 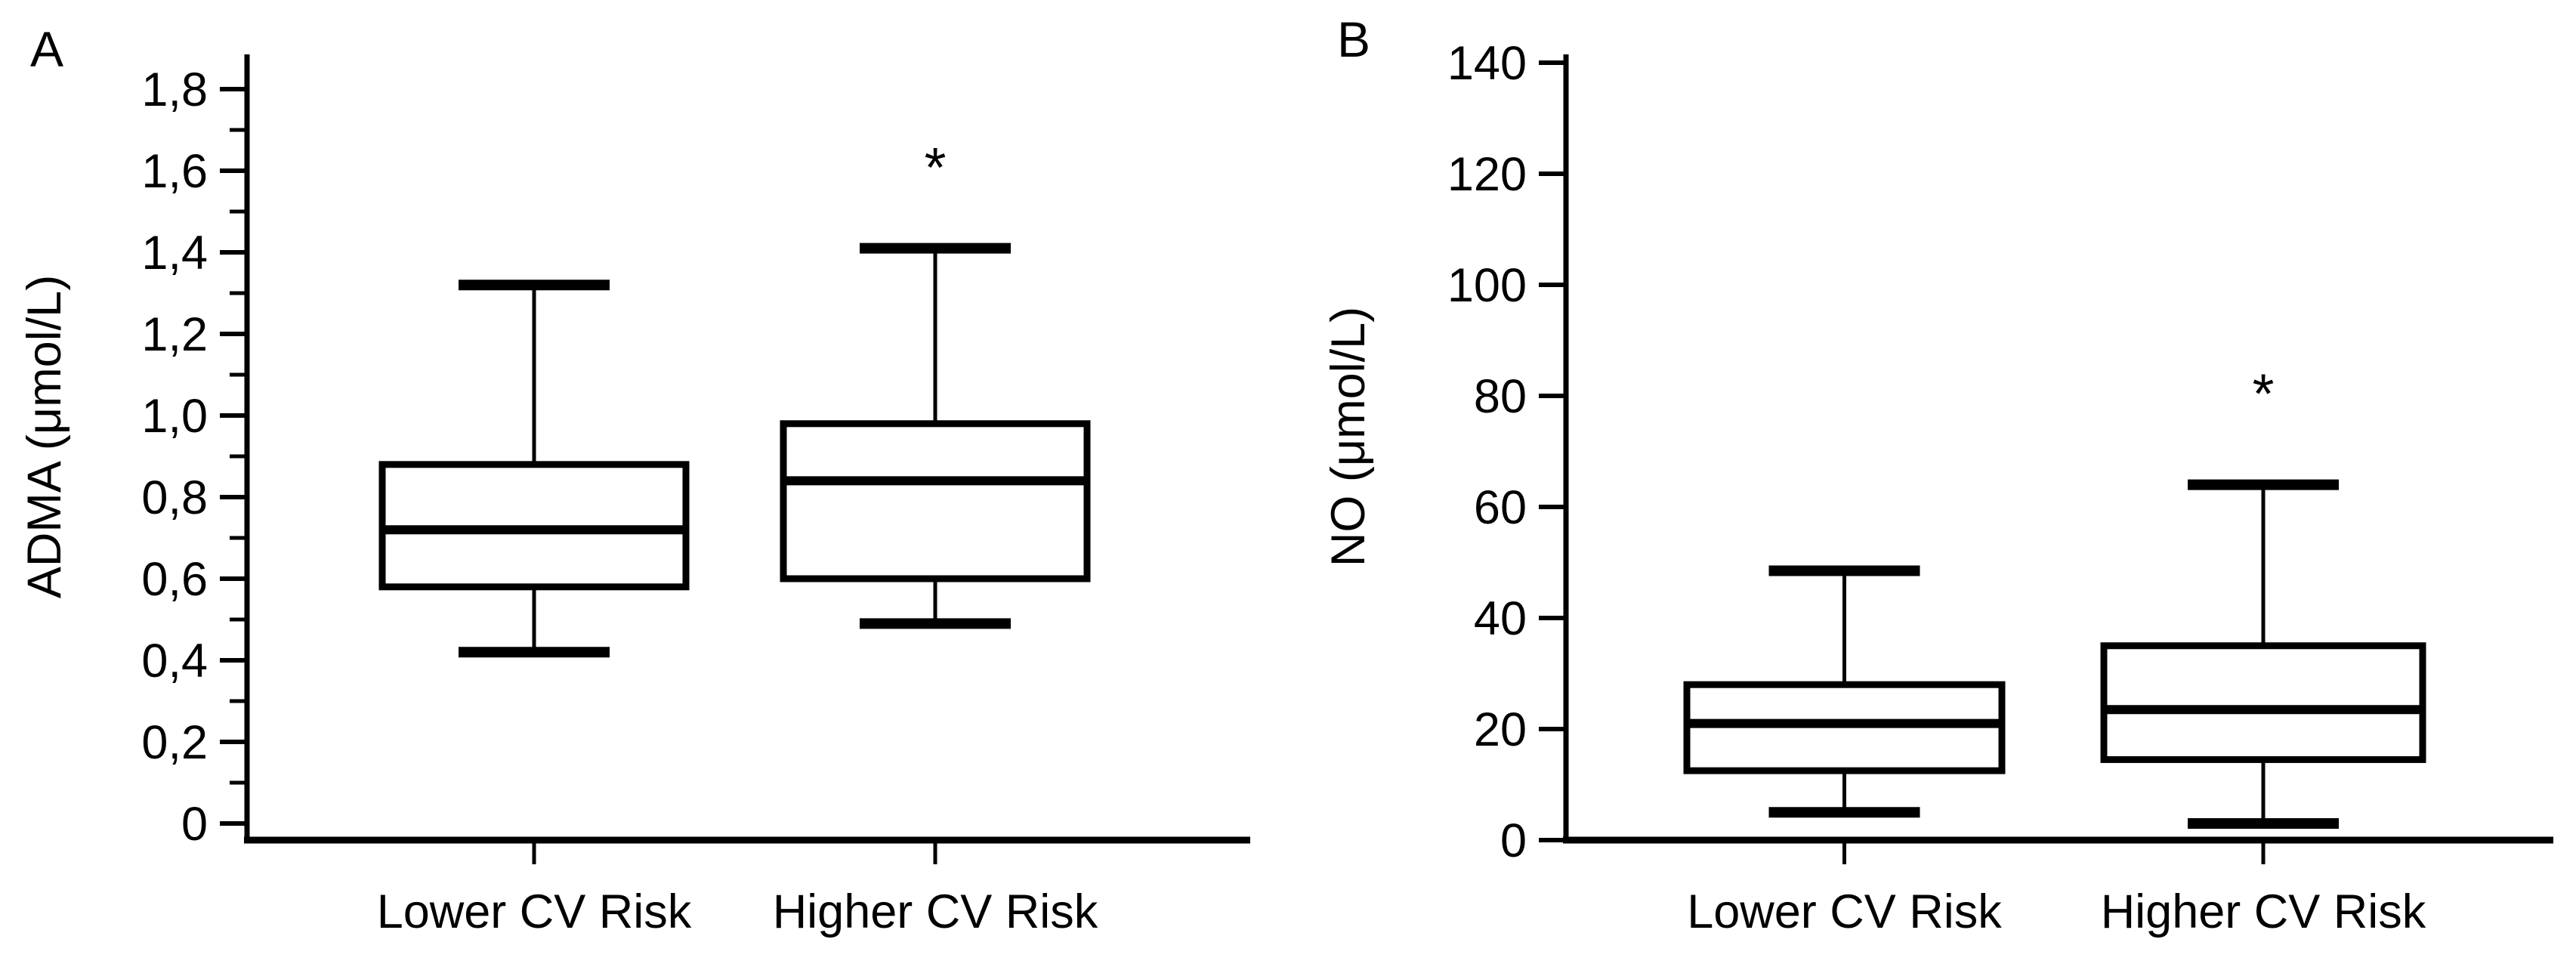 What do you see at coordinates (174, 579) in the screenshot?
I see `y-axis-tick-label: 0,6` at bounding box center [174, 579].